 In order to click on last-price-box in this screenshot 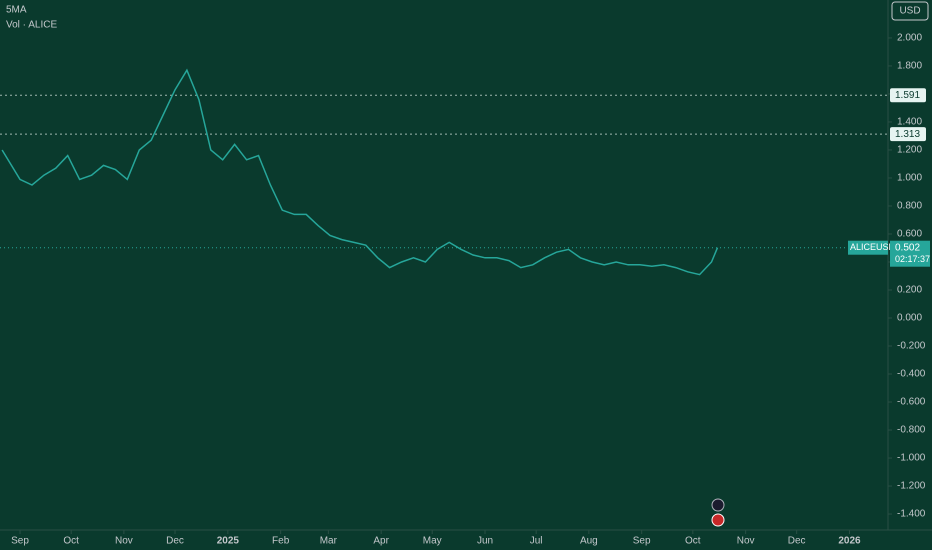, I will do `click(910, 253)`.